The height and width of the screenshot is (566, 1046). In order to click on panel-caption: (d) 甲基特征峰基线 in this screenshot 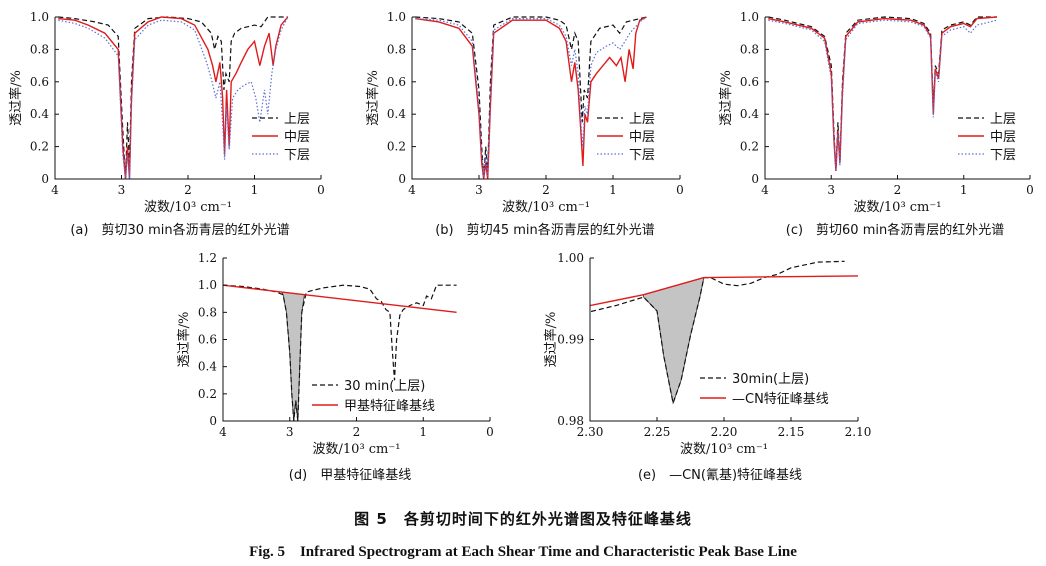, I will do `click(350, 475)`.